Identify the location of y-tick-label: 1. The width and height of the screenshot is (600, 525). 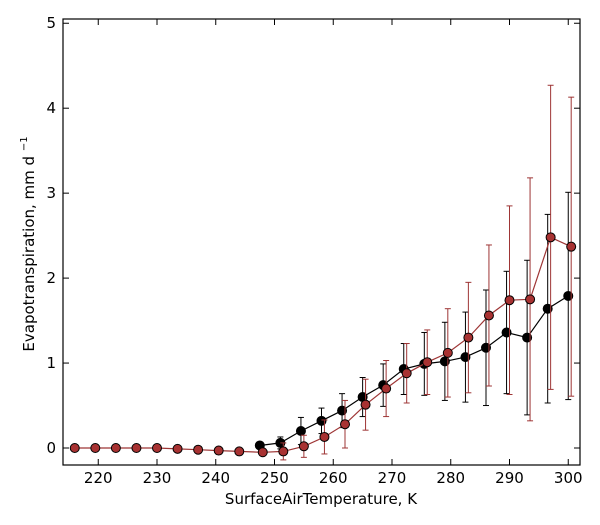
(51, 363).